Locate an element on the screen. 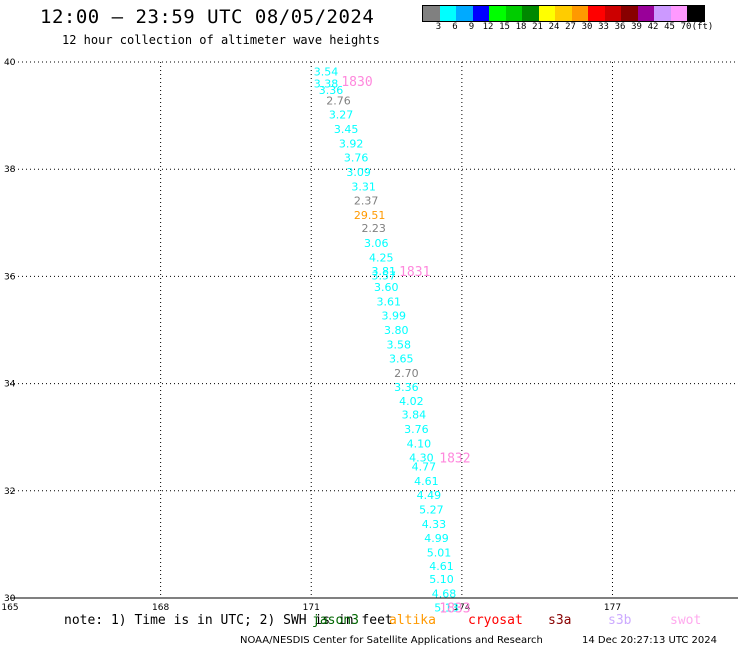 Image resolution: width=740 pixels, height=650 pixels. colorbar-tick-label: 21 is located at coordinates (537, 27).